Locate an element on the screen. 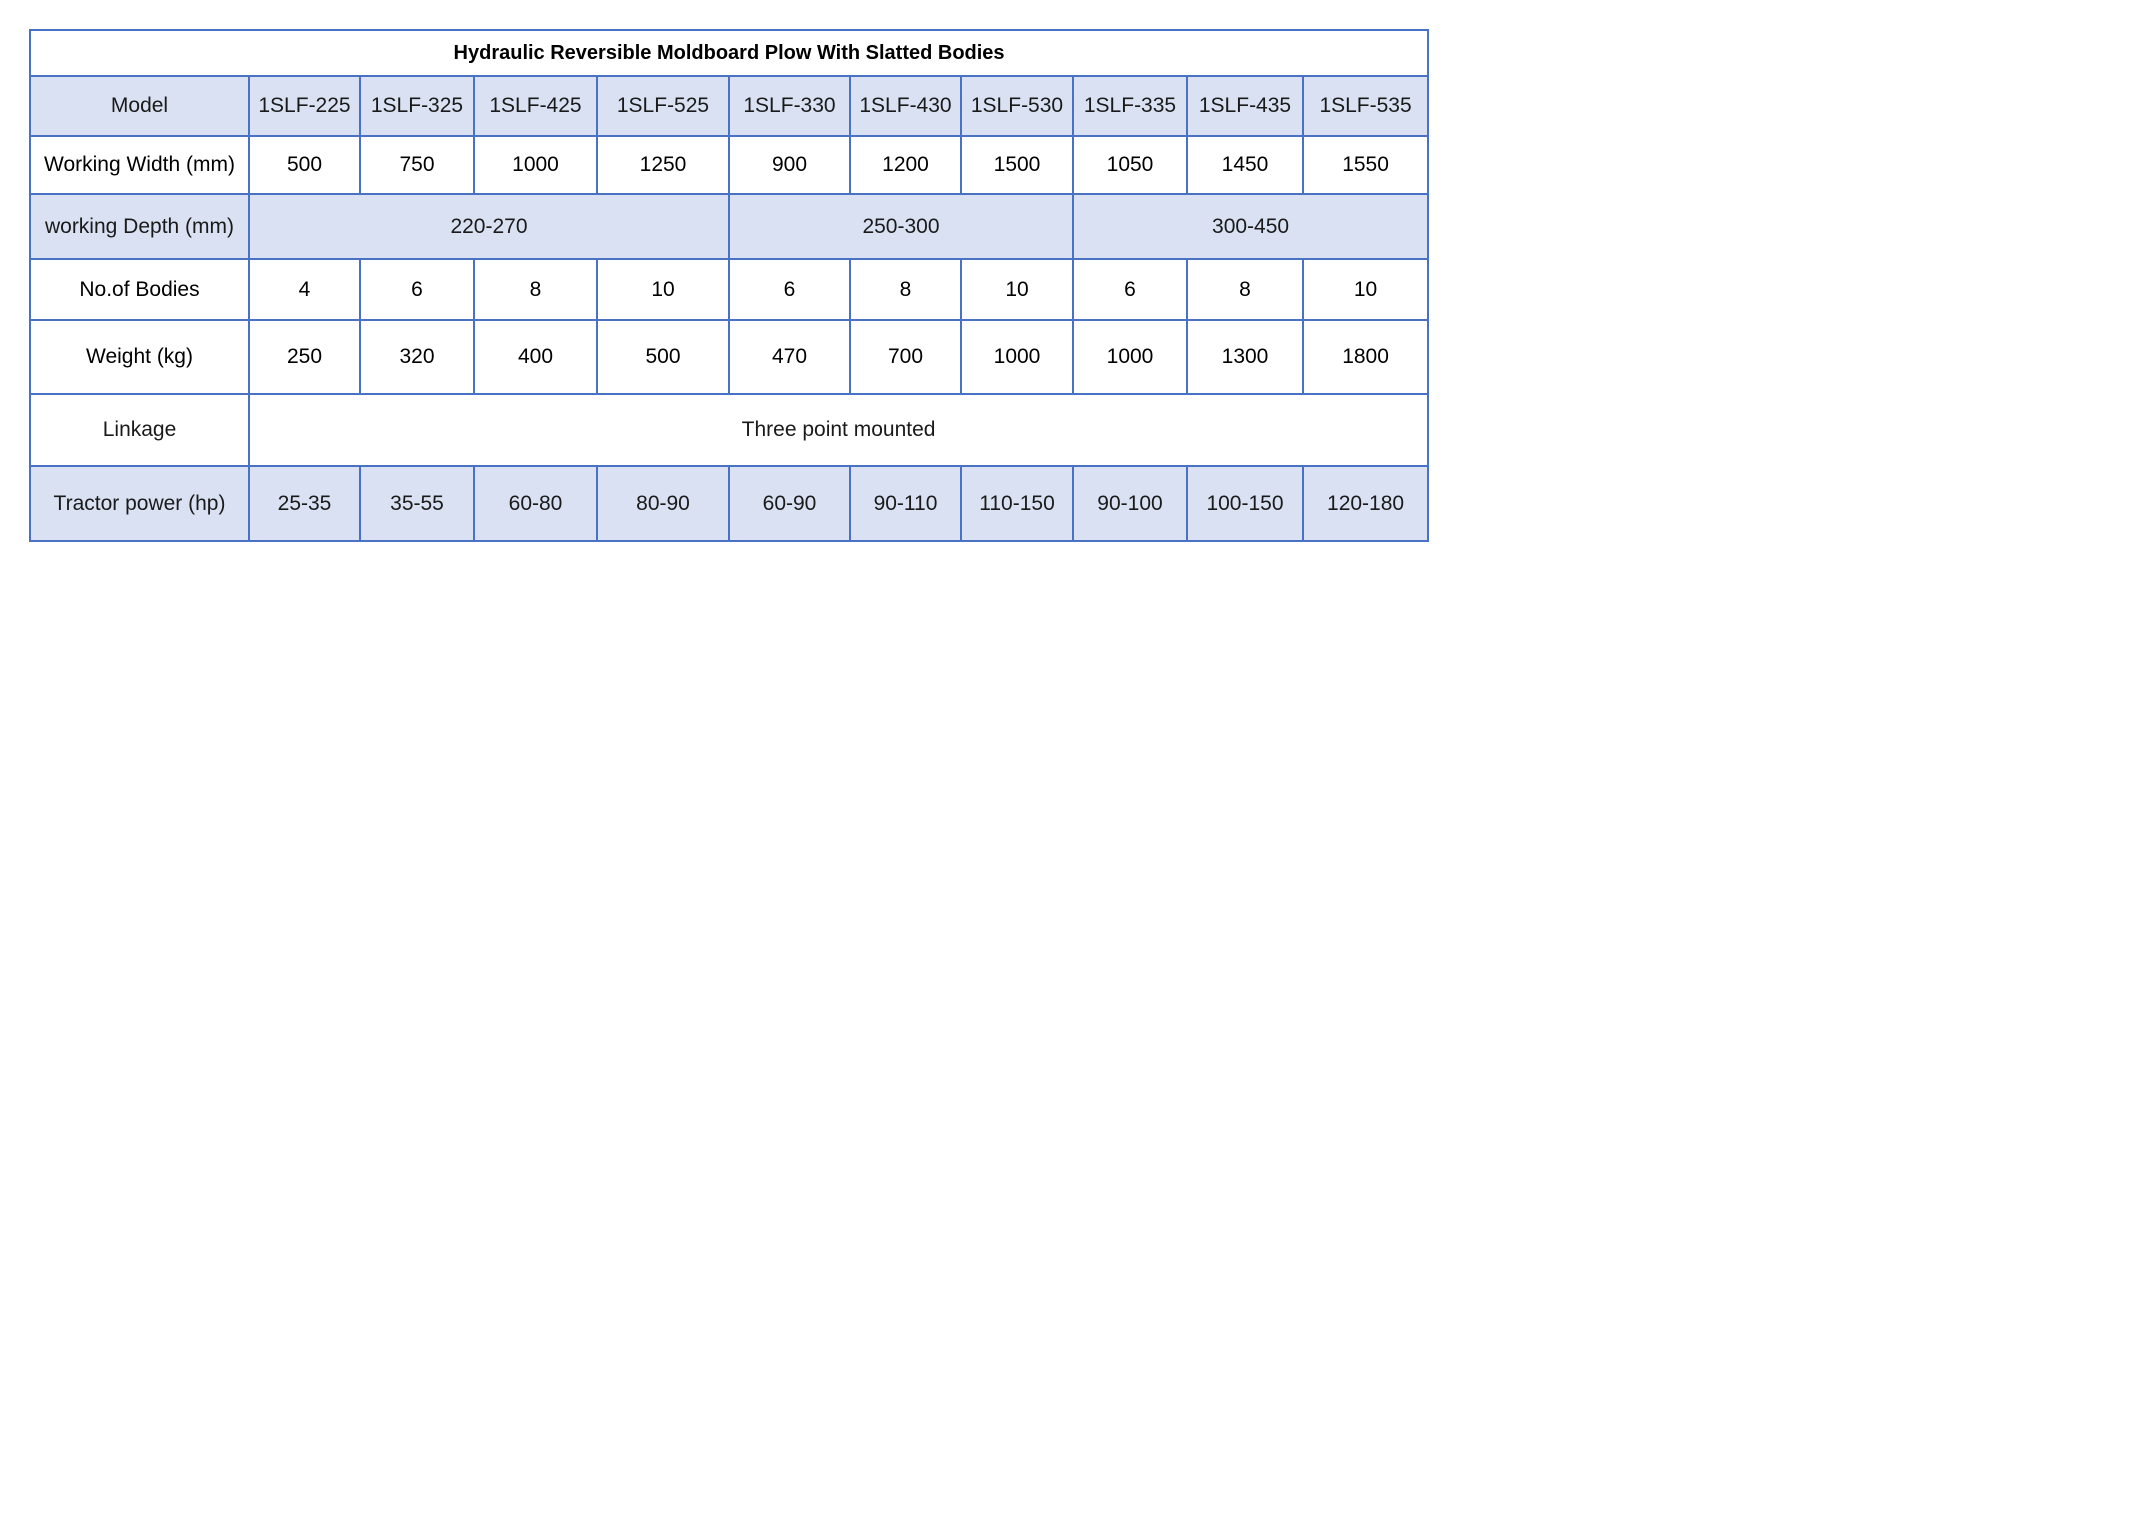  model-cell: 1SLF-425 is located at coordinates (535, 106).